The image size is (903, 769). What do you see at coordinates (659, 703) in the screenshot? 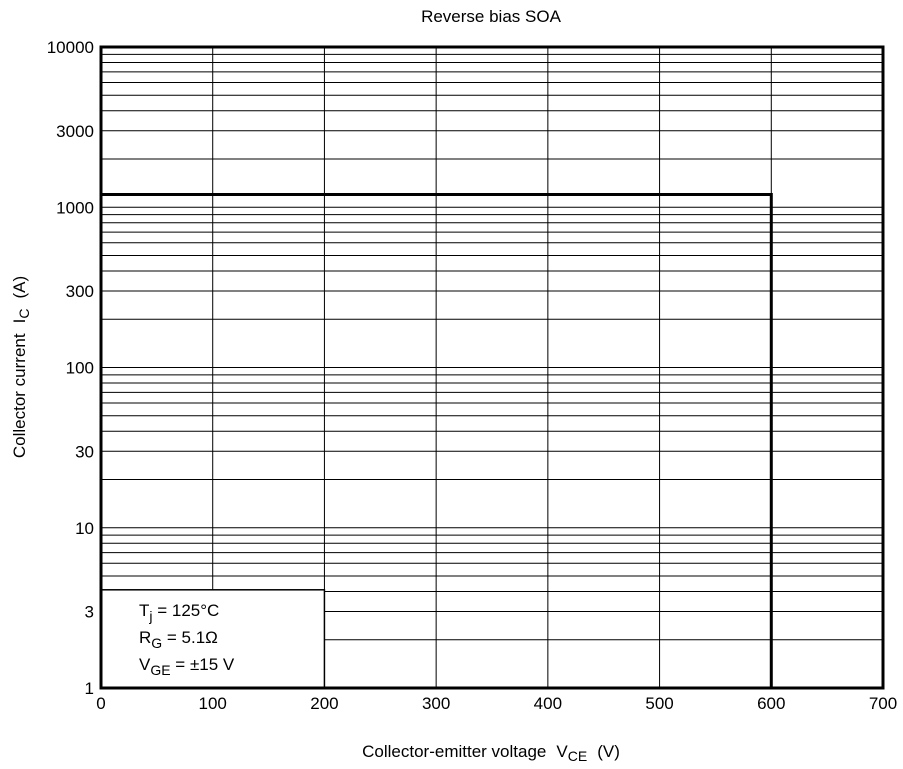
I see `x-tick-label: 500` at bounding box center [659, 703].